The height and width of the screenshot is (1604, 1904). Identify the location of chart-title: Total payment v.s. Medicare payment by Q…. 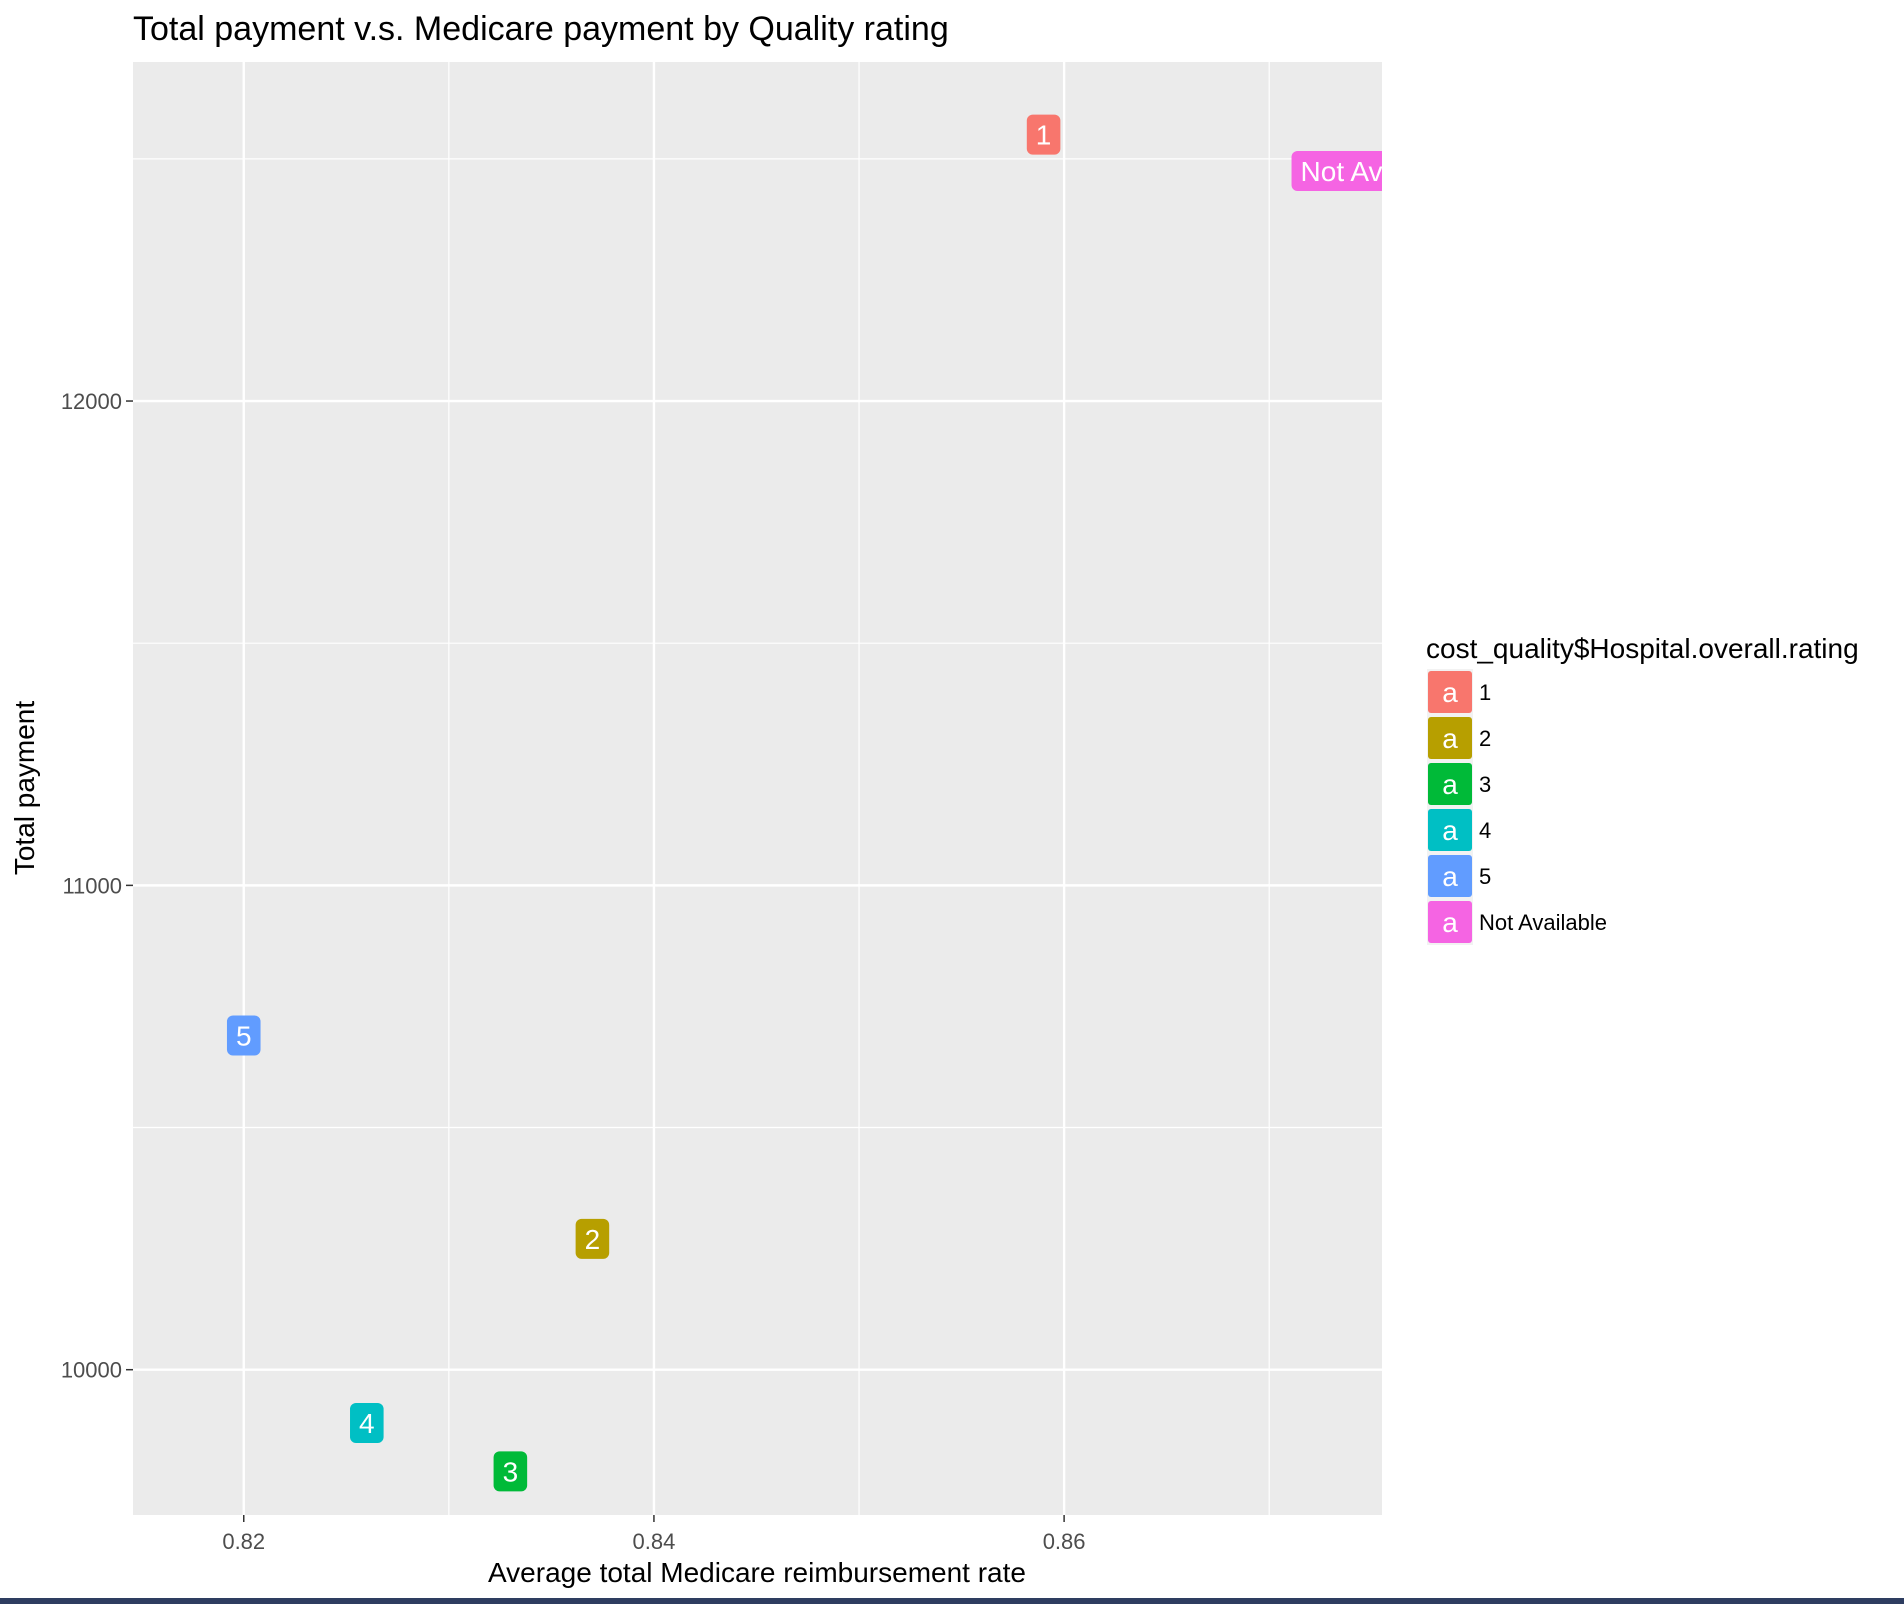
(541, 29).